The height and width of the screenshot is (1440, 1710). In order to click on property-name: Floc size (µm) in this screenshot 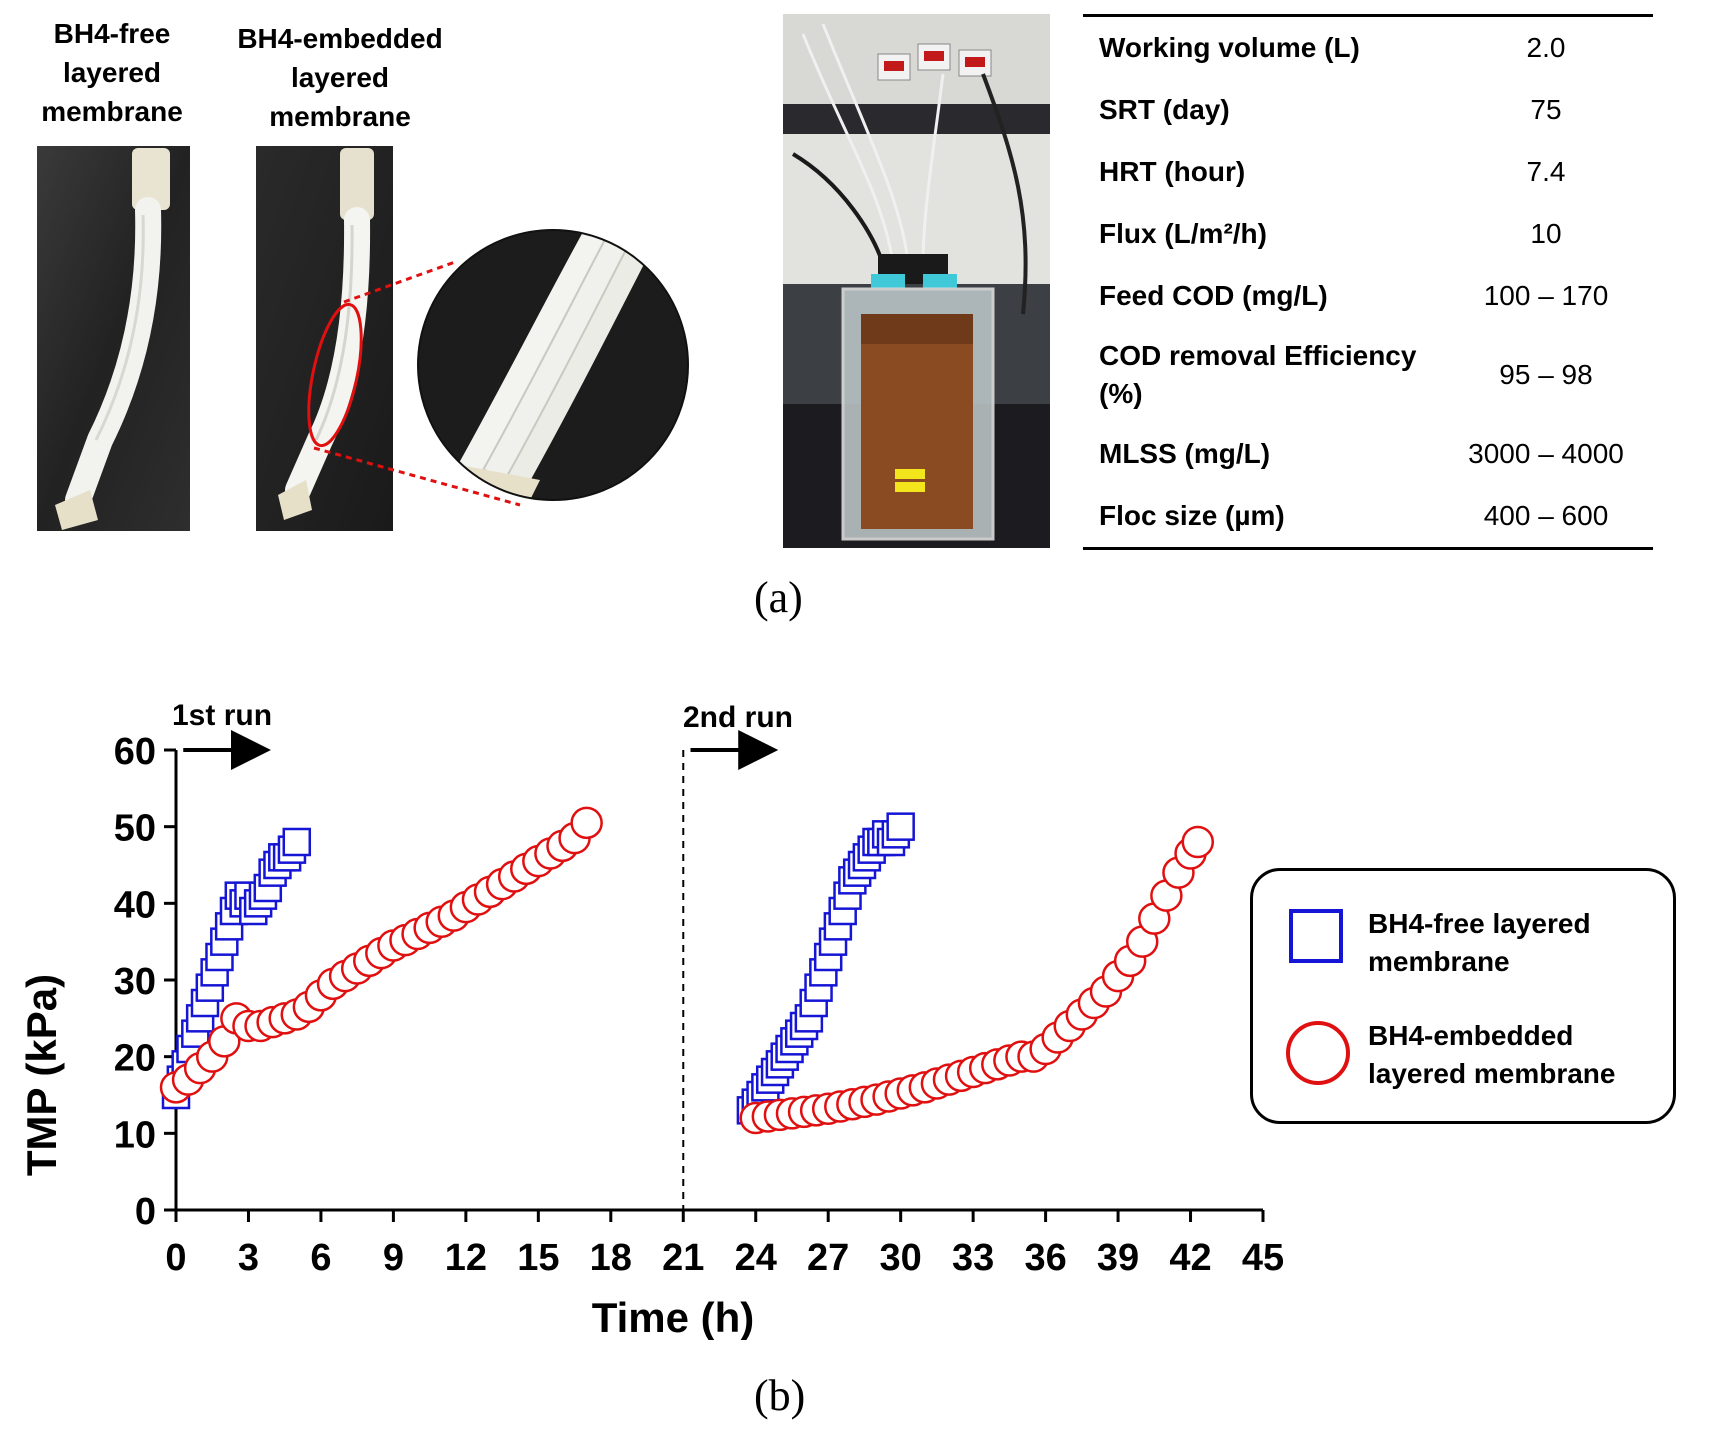, I will do `click(1192, 515)`.